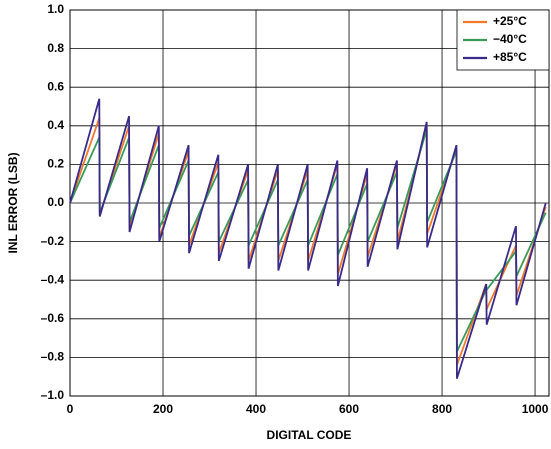  I want to click on y-tick-label: –0.6, so click(53, 318).